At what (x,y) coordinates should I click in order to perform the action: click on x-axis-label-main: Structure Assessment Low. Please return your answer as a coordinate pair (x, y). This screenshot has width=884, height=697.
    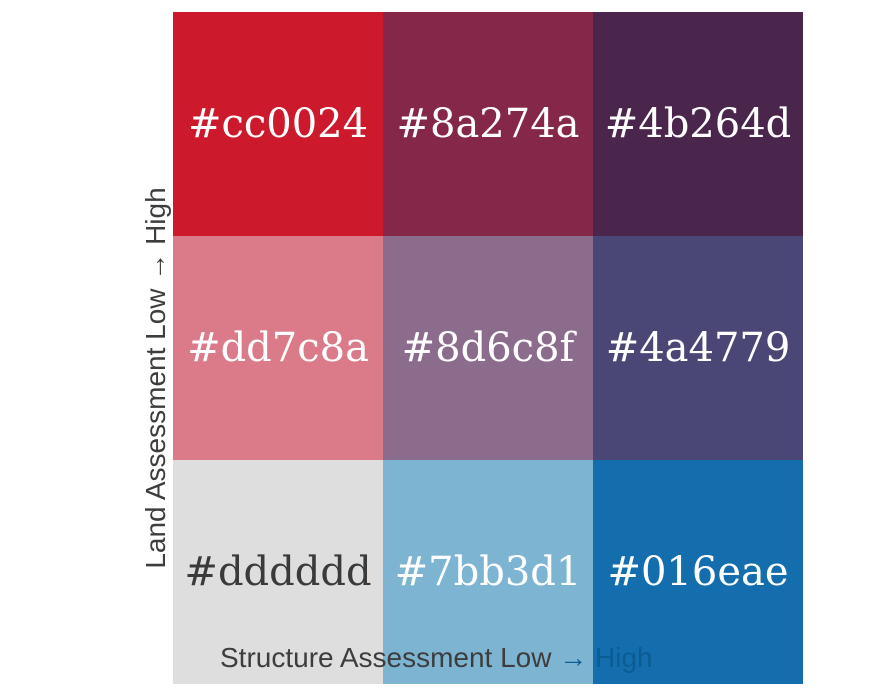
    Looking at the image, I should click on (390, 657).